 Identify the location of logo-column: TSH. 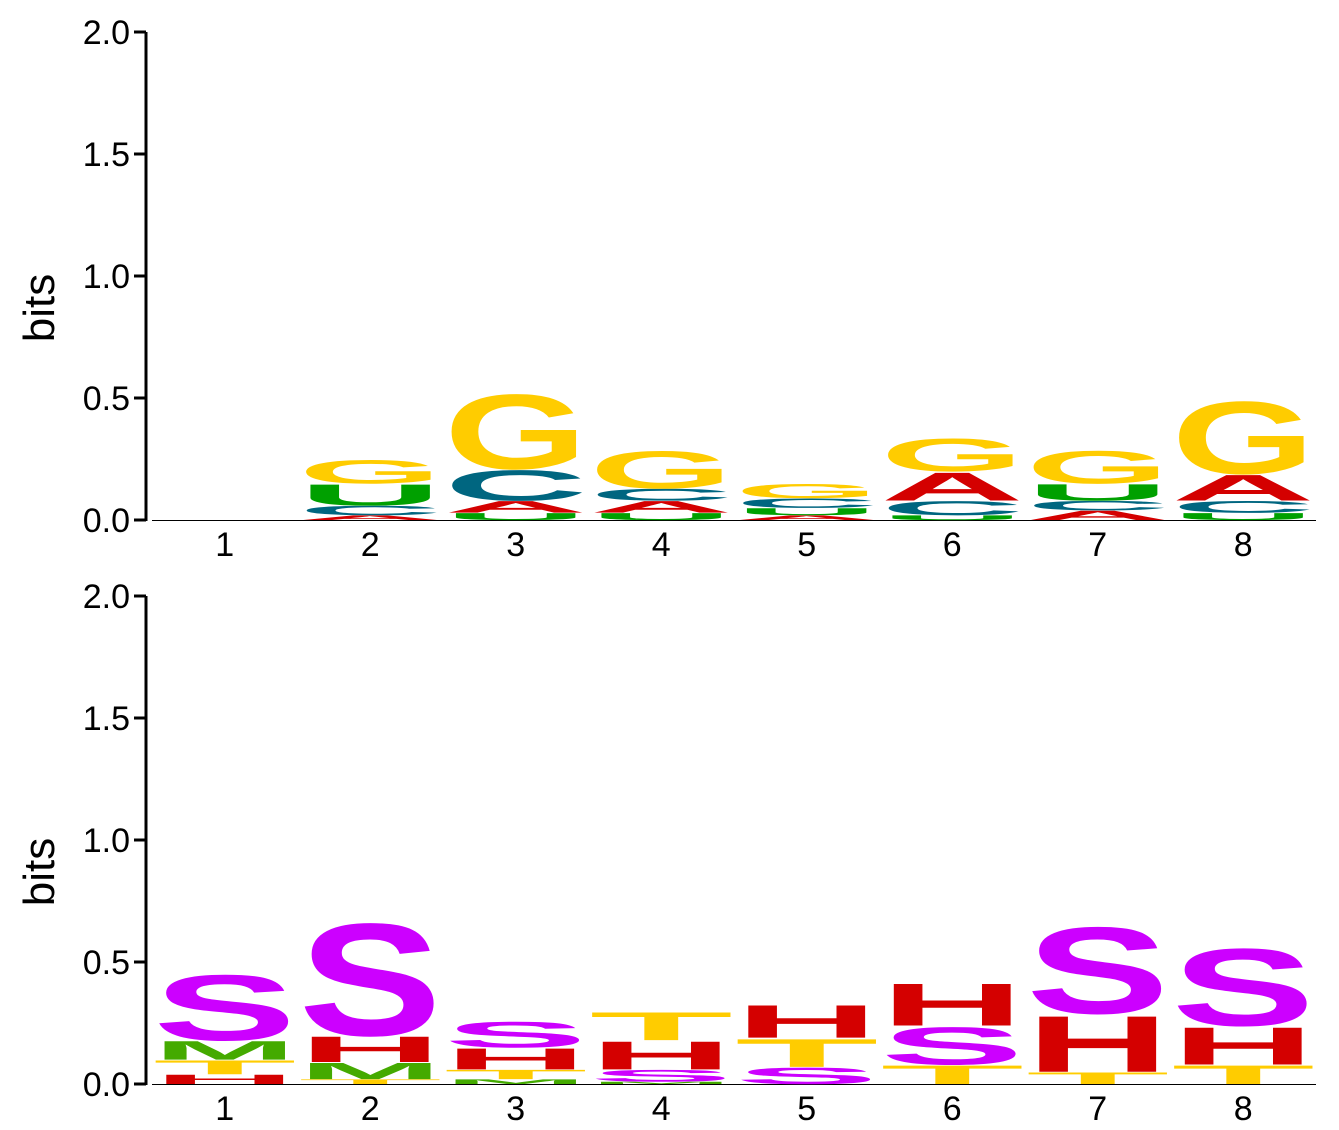
(952, 1030).